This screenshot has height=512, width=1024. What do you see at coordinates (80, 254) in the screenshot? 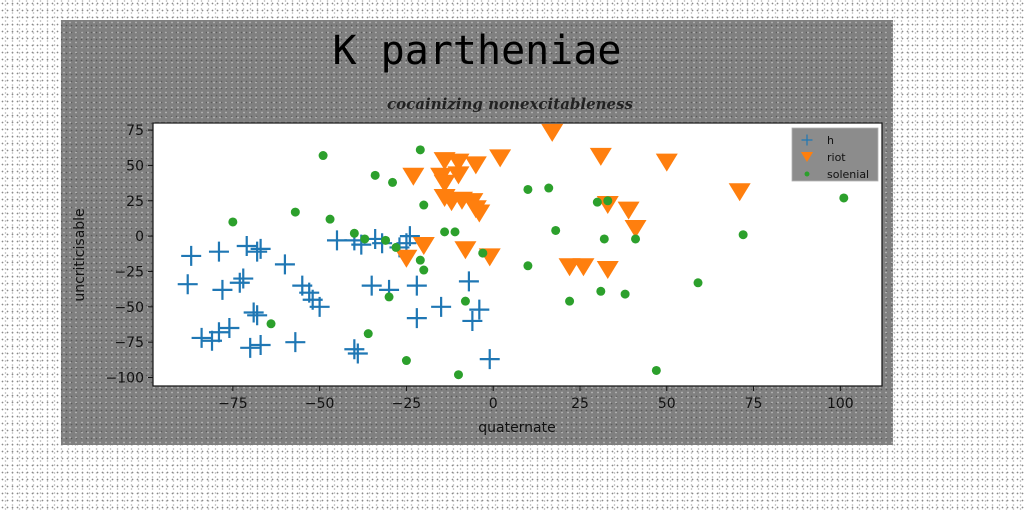
I see `y-axis-label: uncriticisable` at bounding box center [80, 254].